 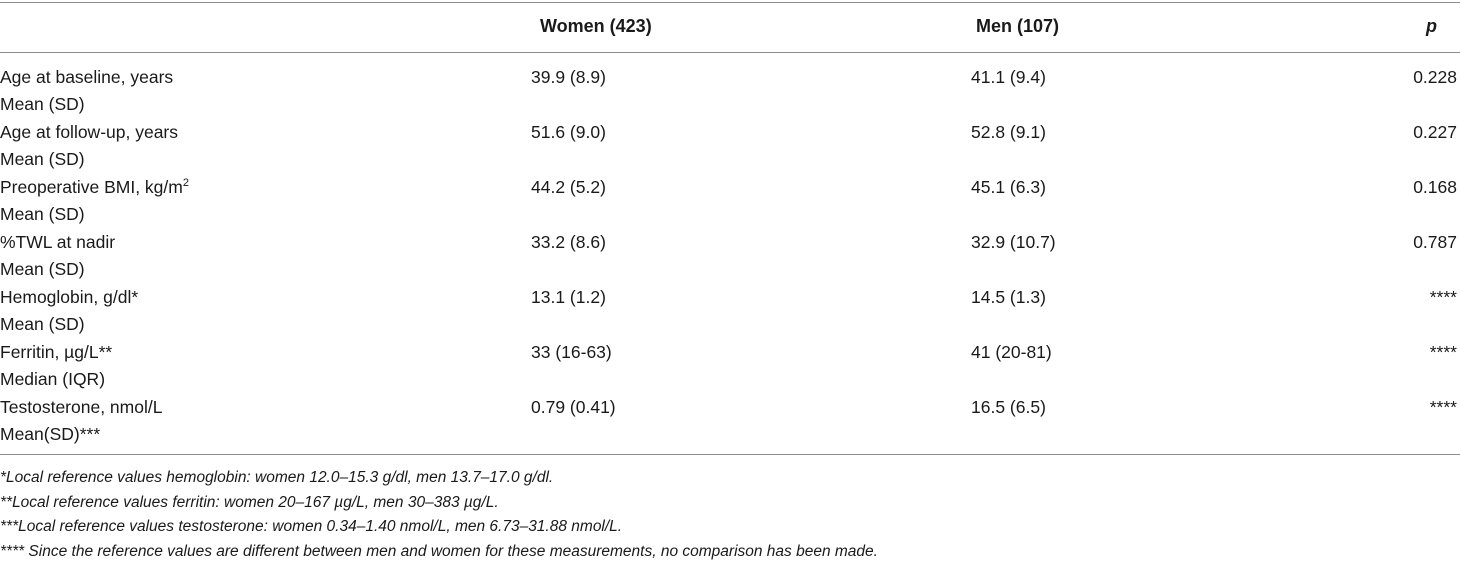 I want to click on row-label: Preoperative BMI, kg/m2 Mean (SD), so click(x=94, y=201).